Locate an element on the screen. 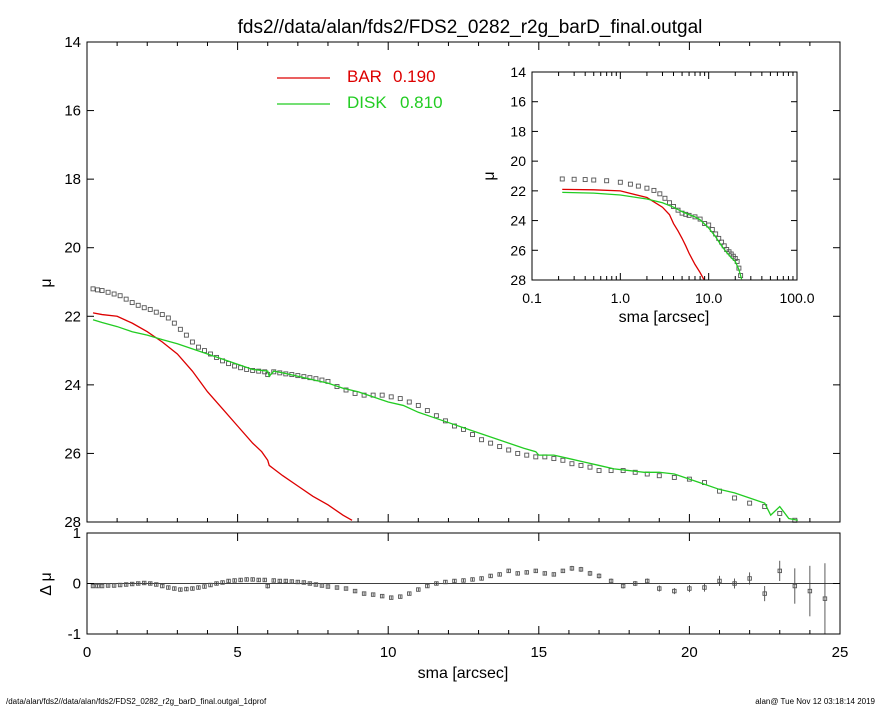 The image size is (885, 708). residual-ytick-label: 0 is located at coordinates (77, 584).